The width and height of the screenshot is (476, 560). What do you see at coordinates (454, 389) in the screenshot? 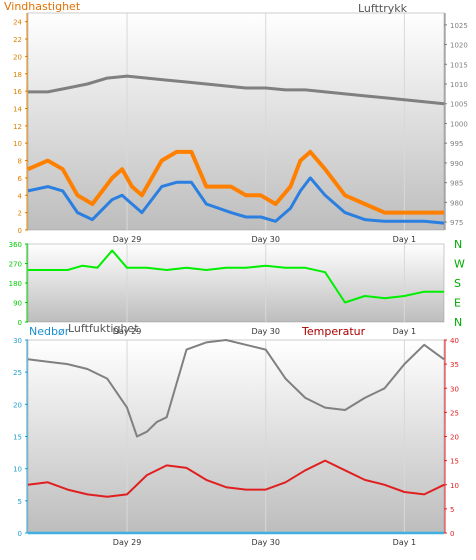
I see `right-tick-label: 30` at bounding box center [454, 389].